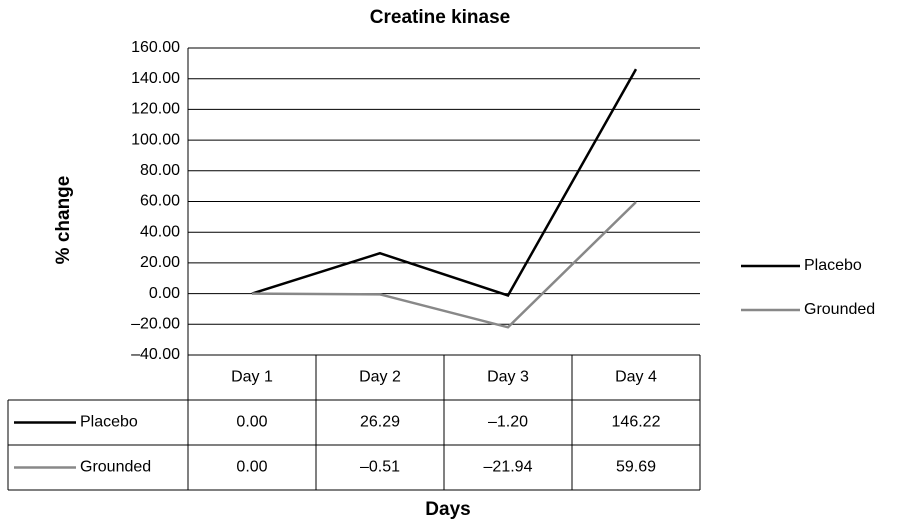 The image size is (901, 523). I want to click on legend-label: Grounded, so click(839, 309).